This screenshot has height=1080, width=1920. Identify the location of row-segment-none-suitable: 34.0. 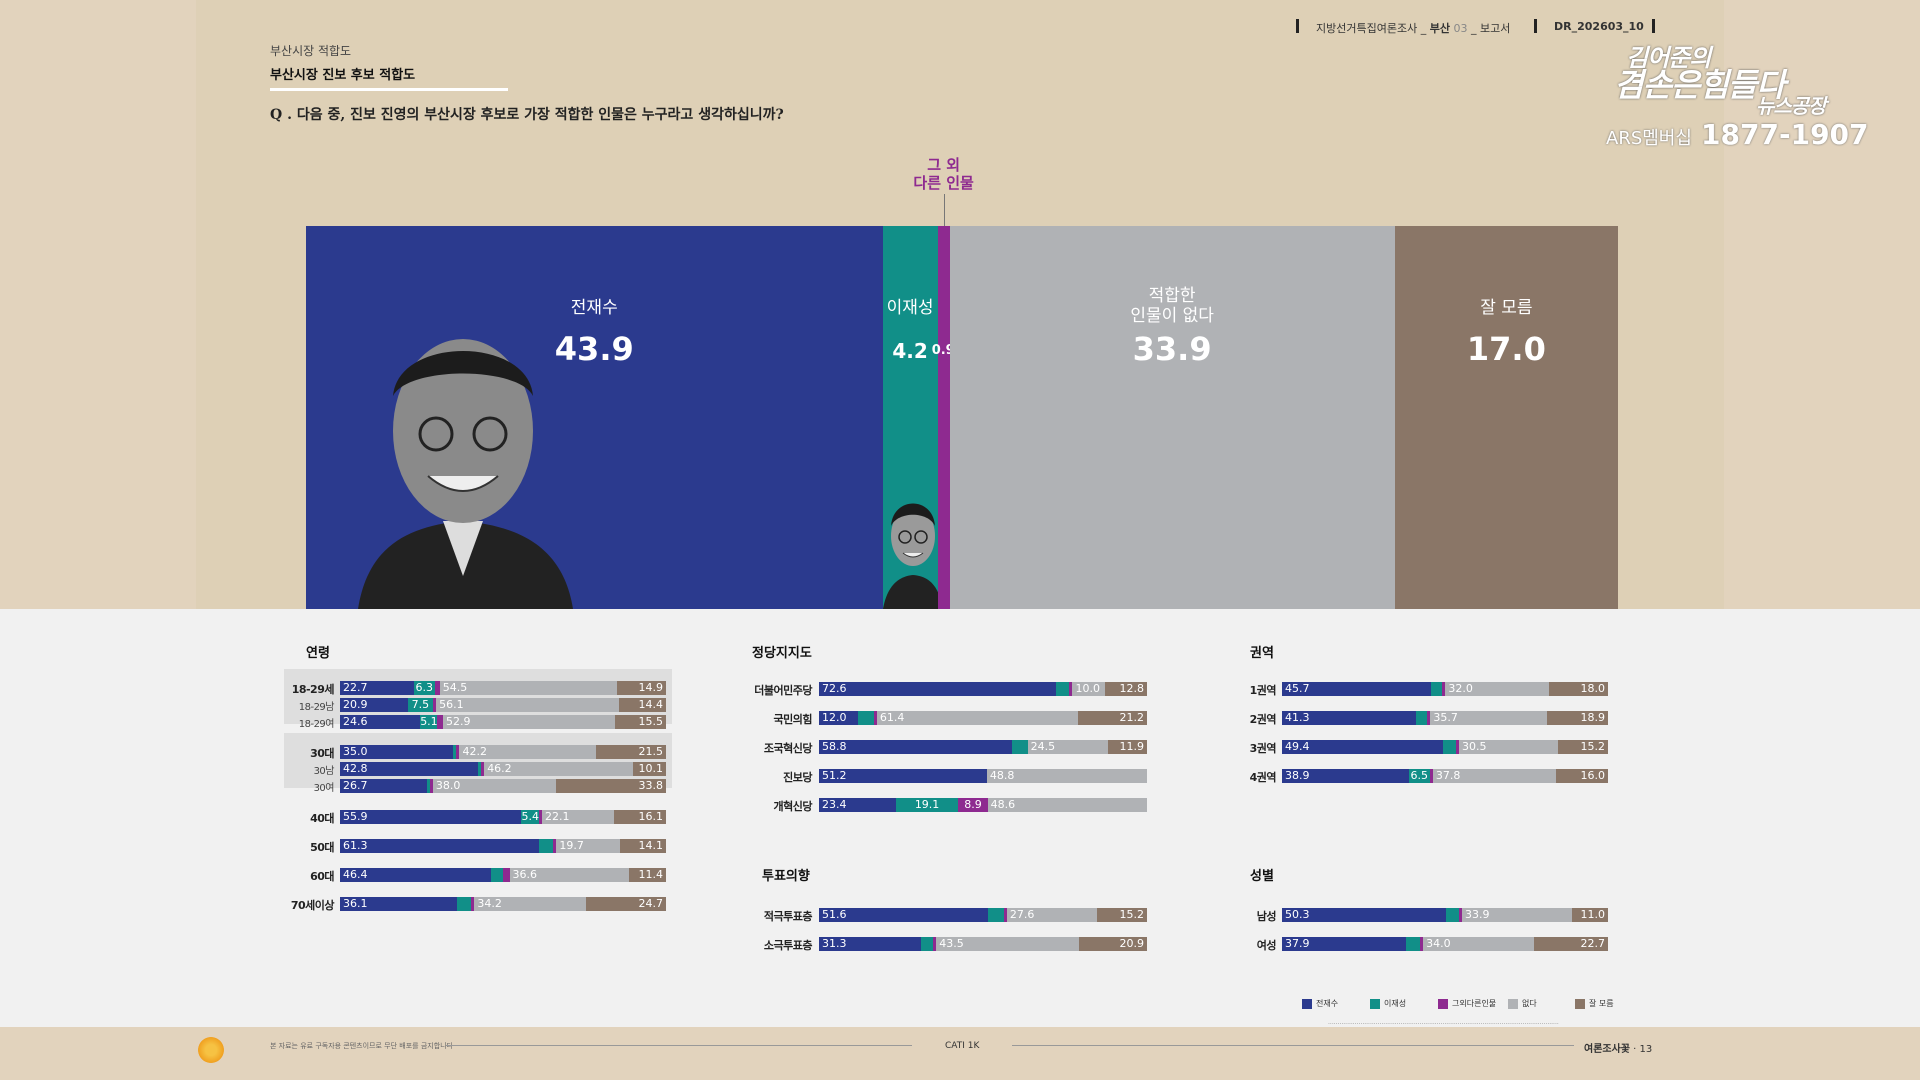
(1478, 944).